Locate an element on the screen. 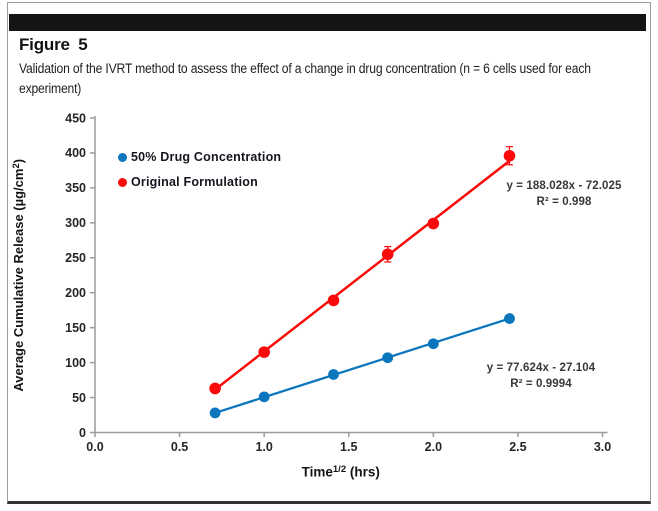 The width and height of the screenshot is (658, 511). y-tick-label: 400 is located at coordinates (75, 153).